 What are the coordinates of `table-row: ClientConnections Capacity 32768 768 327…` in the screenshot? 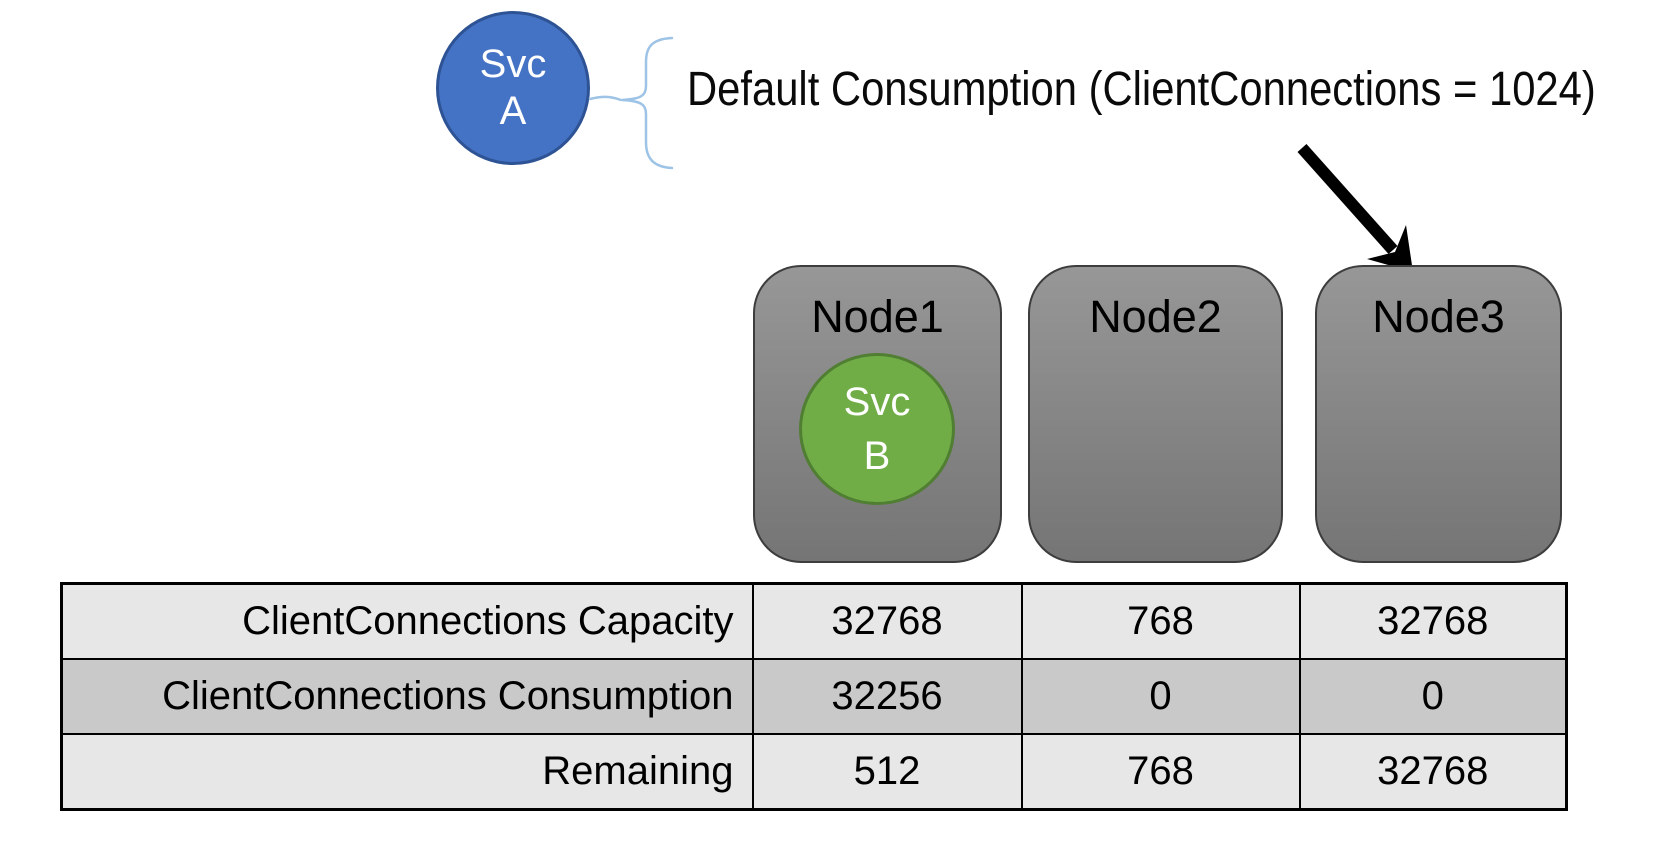 It's located at (814, 621).